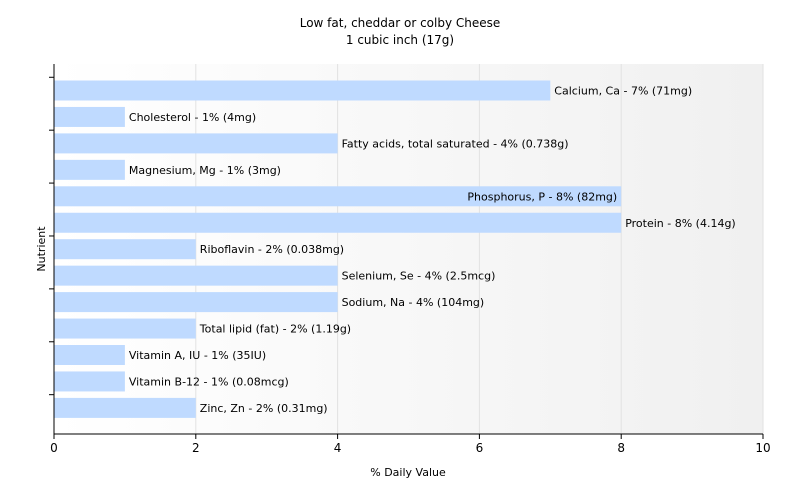 Image resolution: width=800 pixels, height=500 pixels. I want to click on x-tick-label: 8, so click(621, 448).